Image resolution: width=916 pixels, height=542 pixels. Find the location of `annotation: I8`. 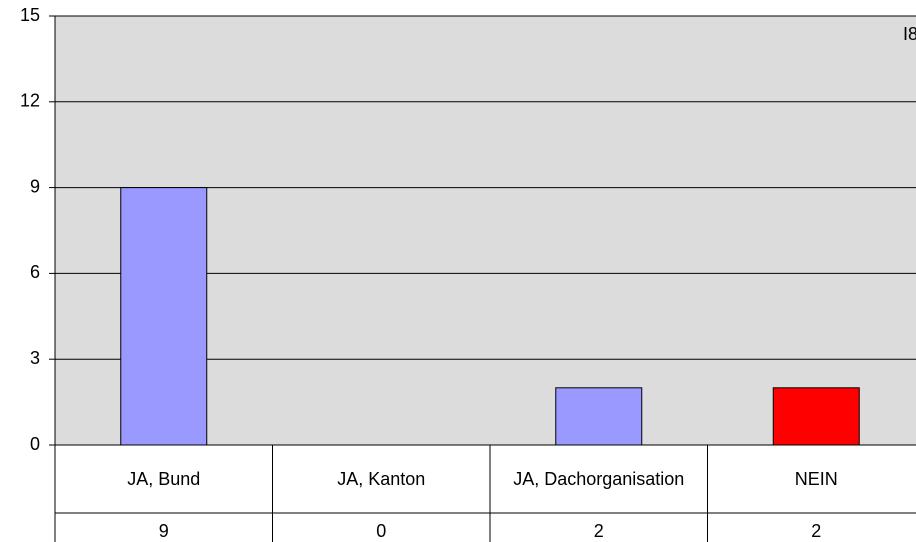

annotation: I8 is located at coordinates (909, 34).